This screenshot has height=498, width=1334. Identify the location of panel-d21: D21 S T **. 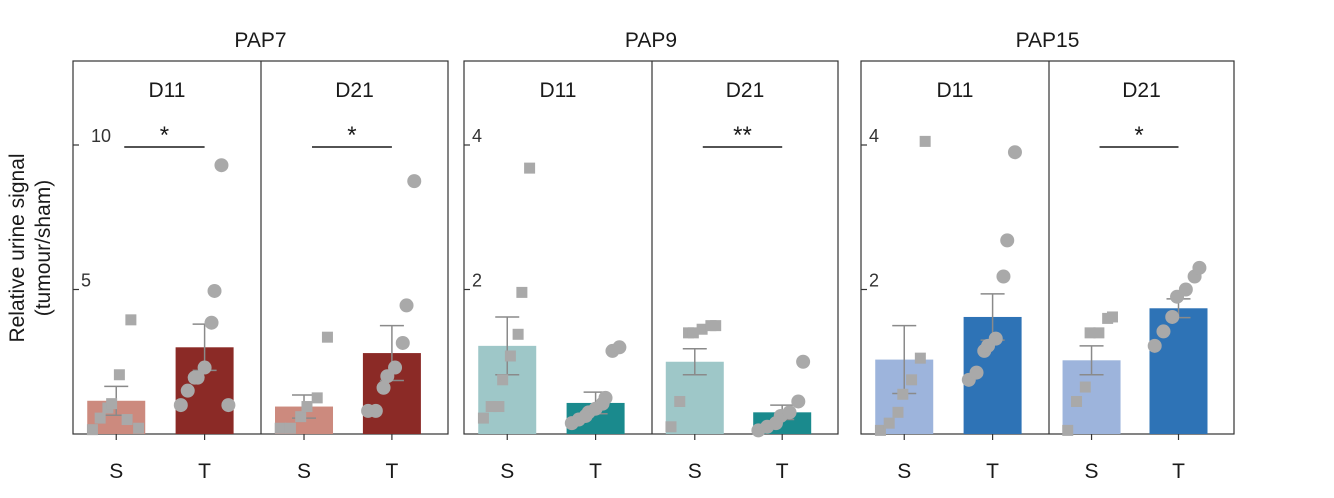
(738, 281).